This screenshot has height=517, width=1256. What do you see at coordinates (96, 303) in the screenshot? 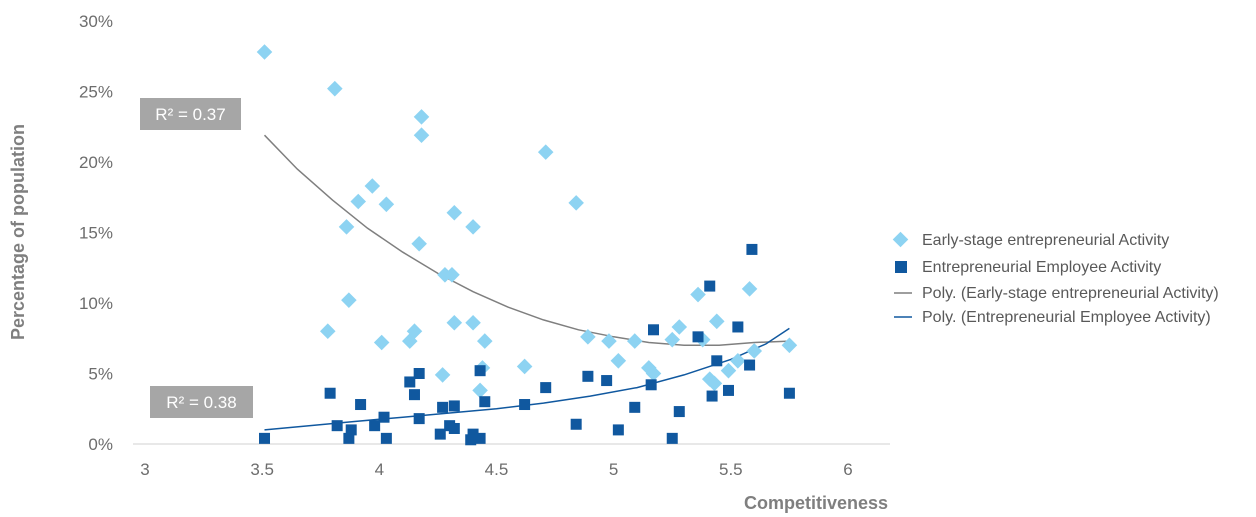
I see `y-tick-label: 10%` at bounding box center [96, 303].